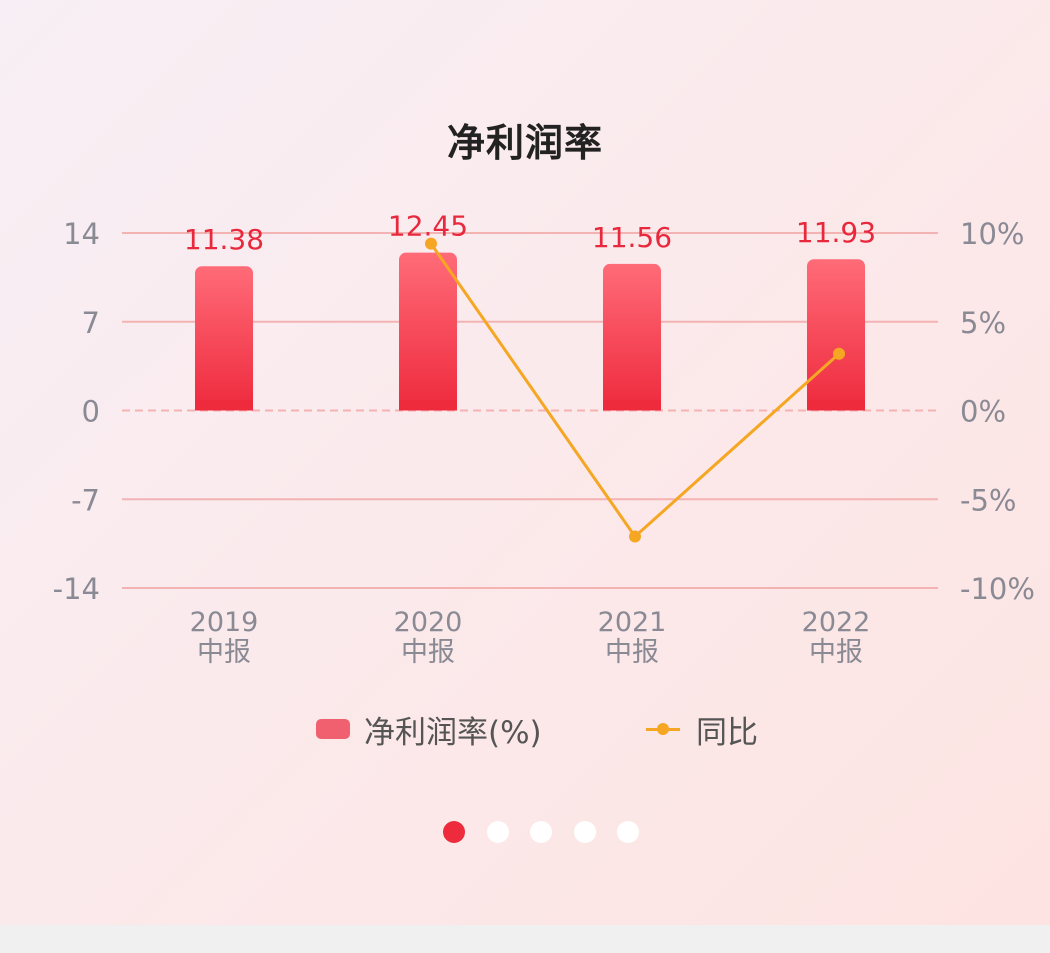 This screenshot has height=953, width=1050. What do you see at coordinates (663, 729) in the screenshot?
I see `legend-line-swatch` at bounding box center [663, 729].